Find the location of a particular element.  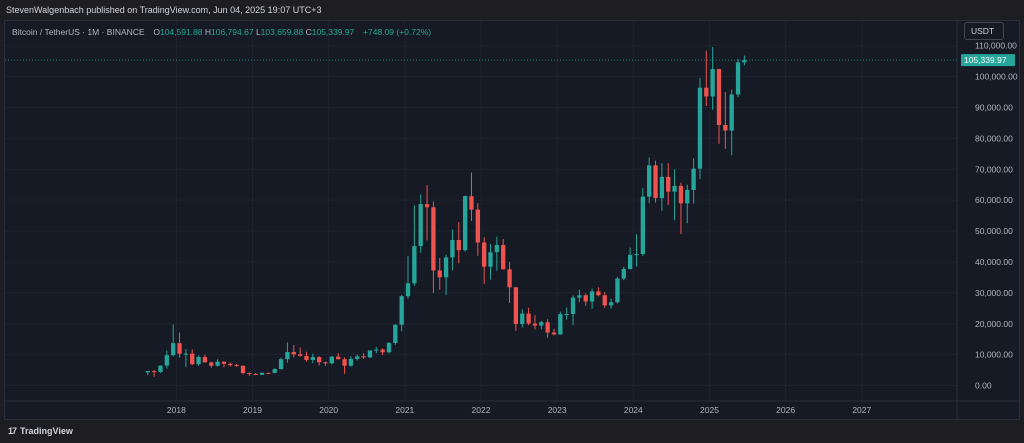

x-tick-label: 2021 is located at coordinates (404, 410).